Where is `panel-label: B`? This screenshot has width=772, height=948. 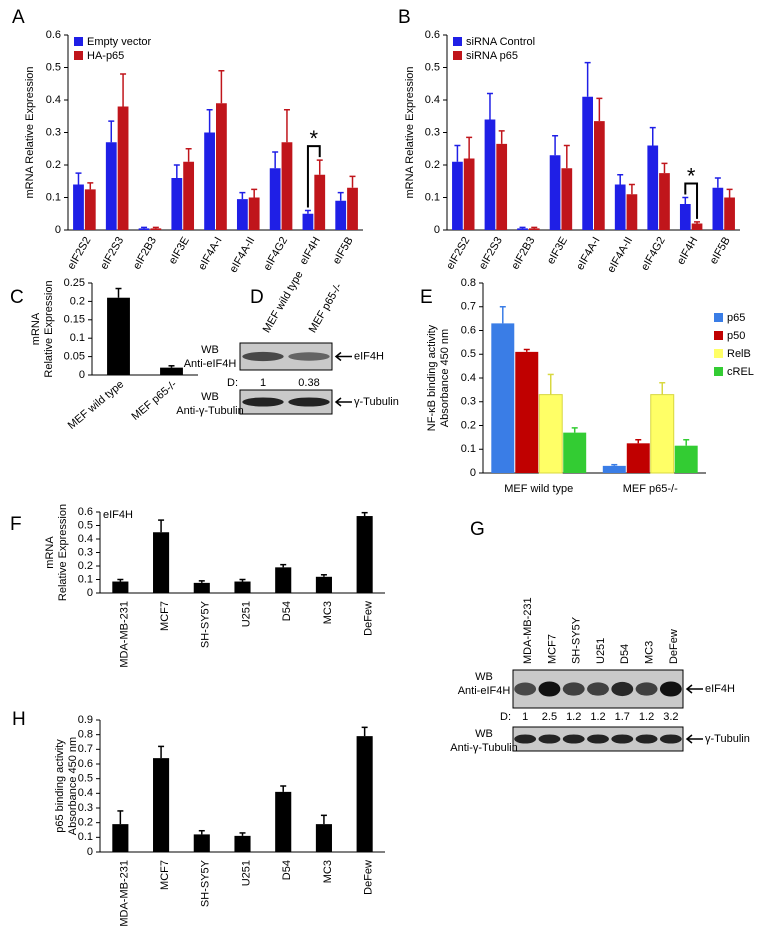
panel-label: B is located at coordinates (404, 17).